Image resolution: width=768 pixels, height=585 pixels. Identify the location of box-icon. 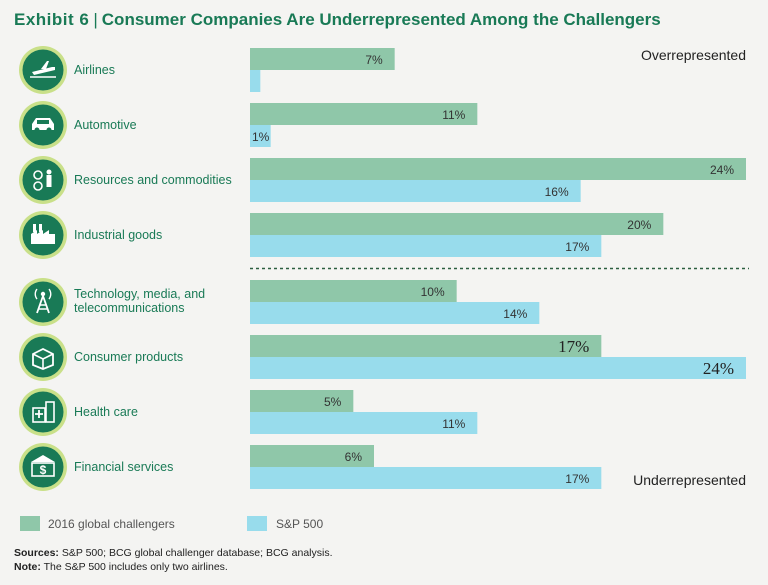
(43, 357).